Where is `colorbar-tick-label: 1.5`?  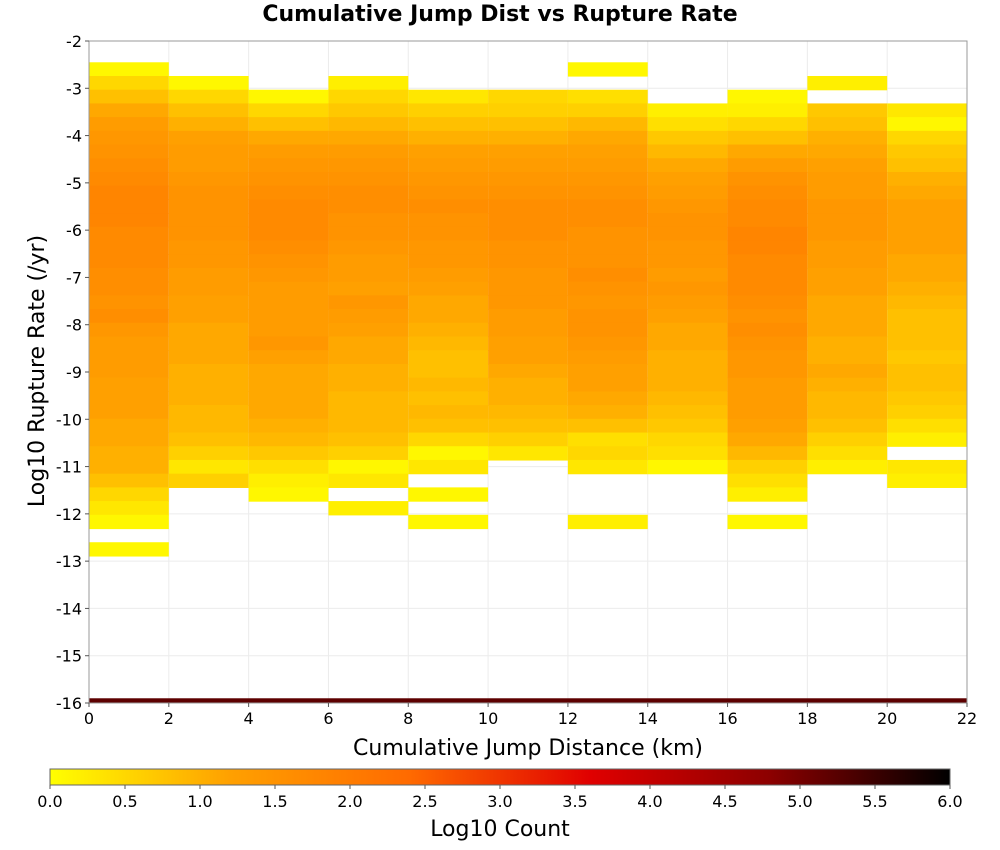 colorbar-tick-label: 1.5 is located at coordinates (274, 801).